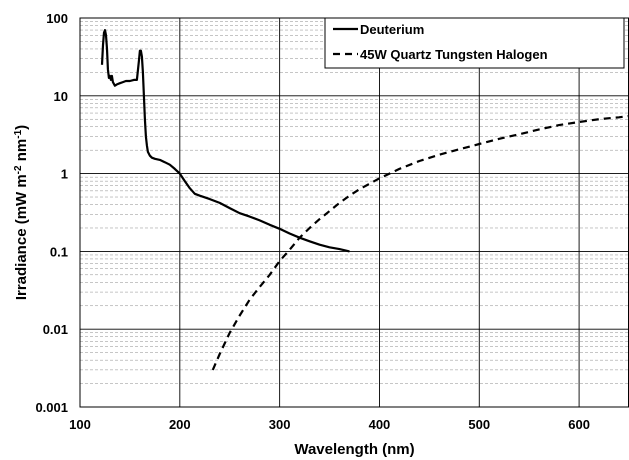 The width and height of the screenshot is (629, 460). What do you see at coordinates (21, 237) in the screenshot?
I see `y-axis-title-main: Irradiance (mW m` at bounding box center [21, 237].